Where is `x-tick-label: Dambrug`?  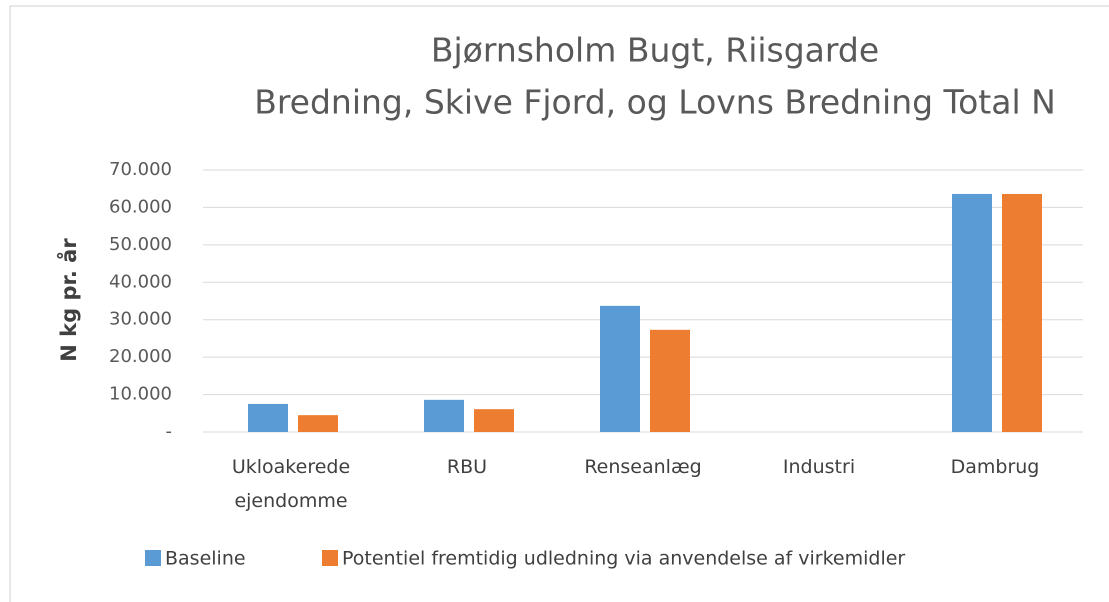 x-tick-label: Dambrug is located at coordinates (995, 467).